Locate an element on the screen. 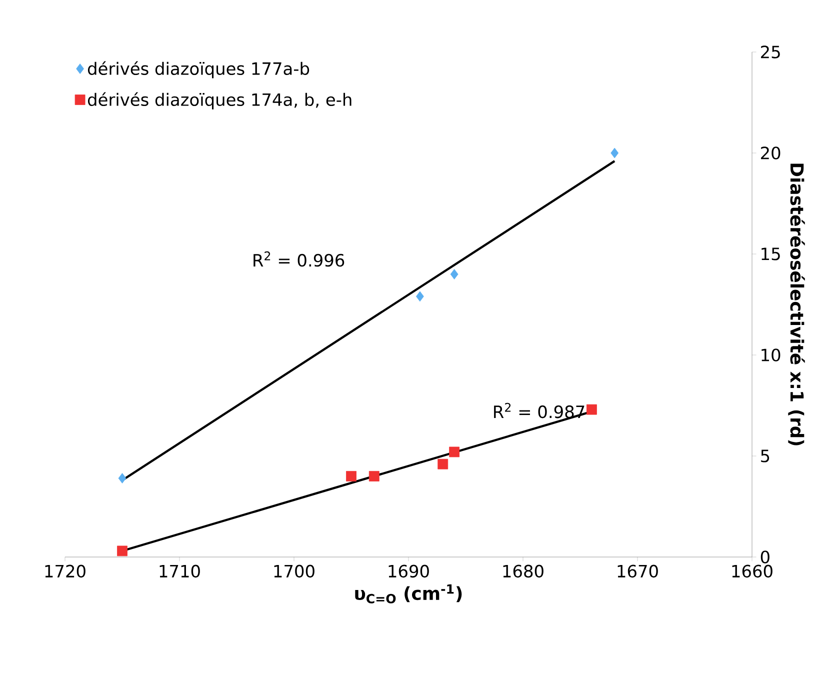 The image size is (839, 677). legend-label: dérivés diazoïques 174a, b, e-h is located at coordinates (220, 101).